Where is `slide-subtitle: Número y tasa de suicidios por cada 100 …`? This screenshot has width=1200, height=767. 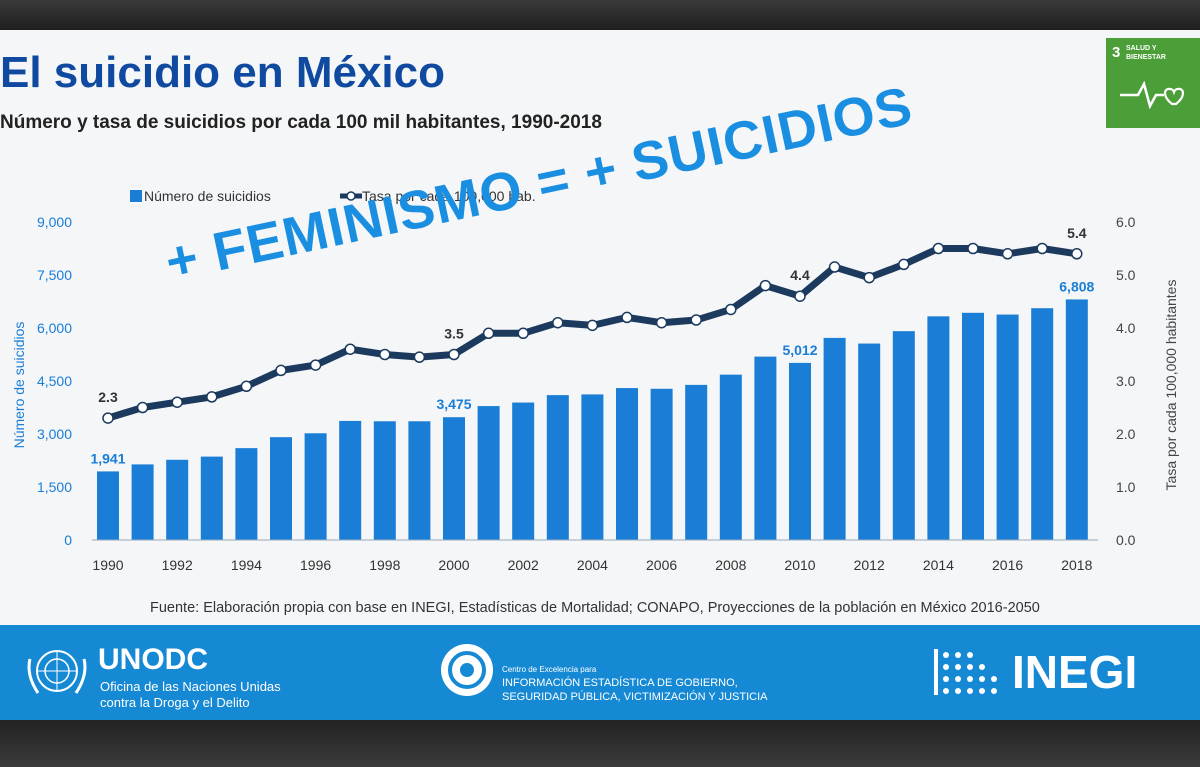 slide-subtitle: Número y tasa de suicidios por cada 100 … is located at coordinates (301, 122).